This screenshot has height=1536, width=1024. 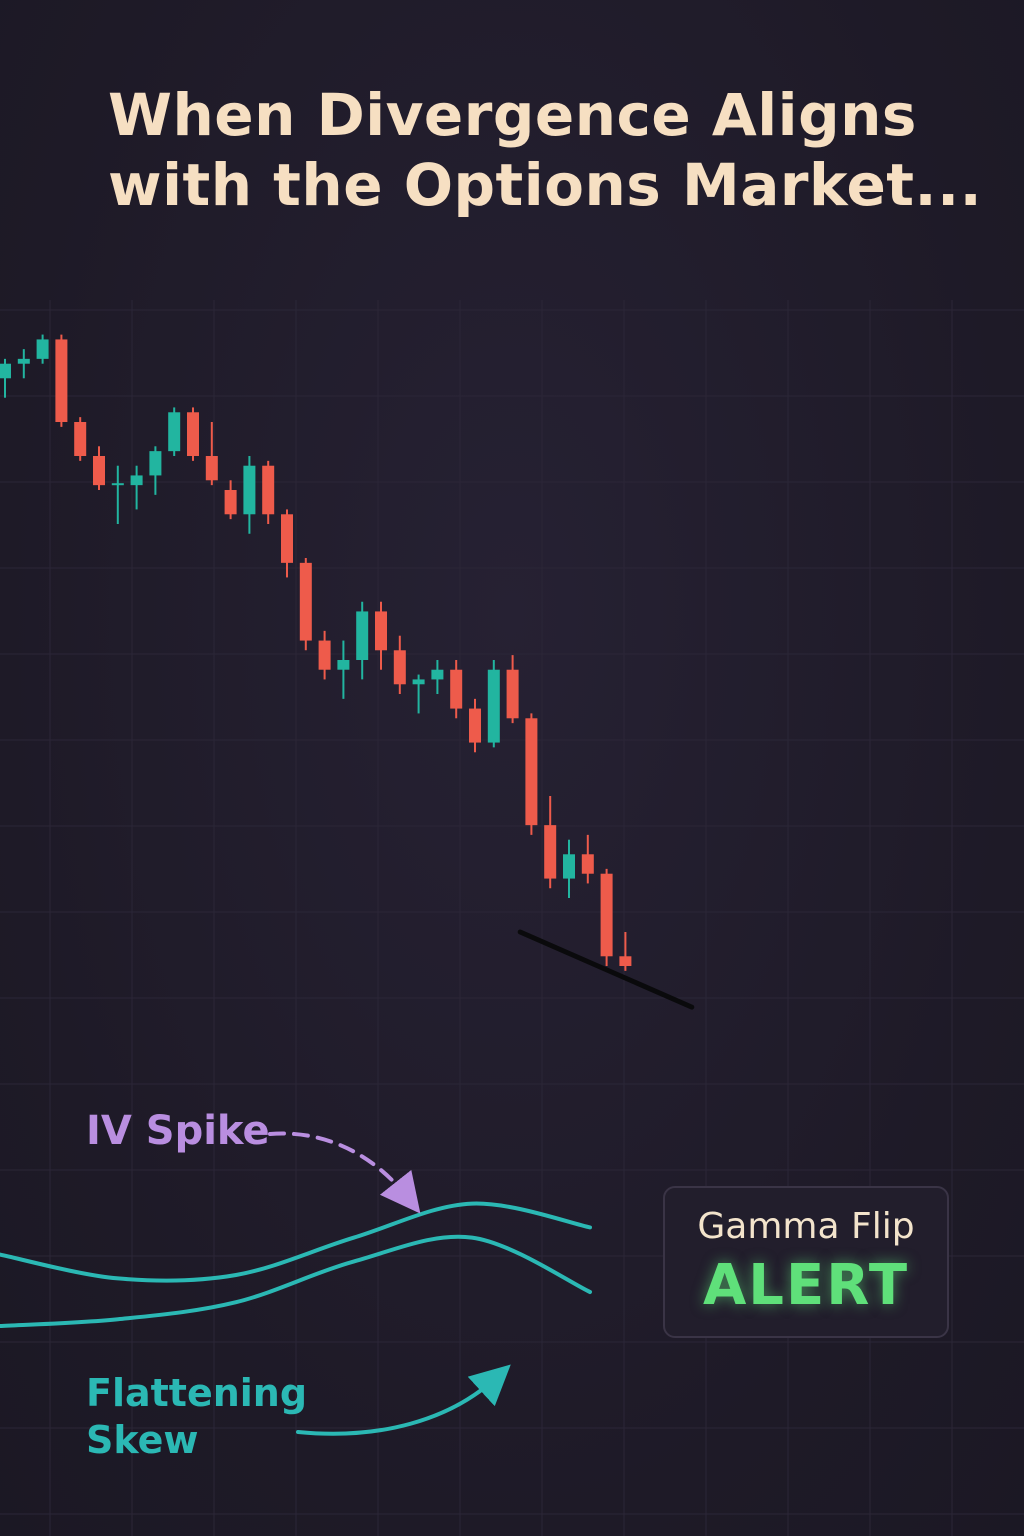 I want to click on gamma-flip-alert-box: Gamma Flip ALERT, so click(x=806, y=1262).